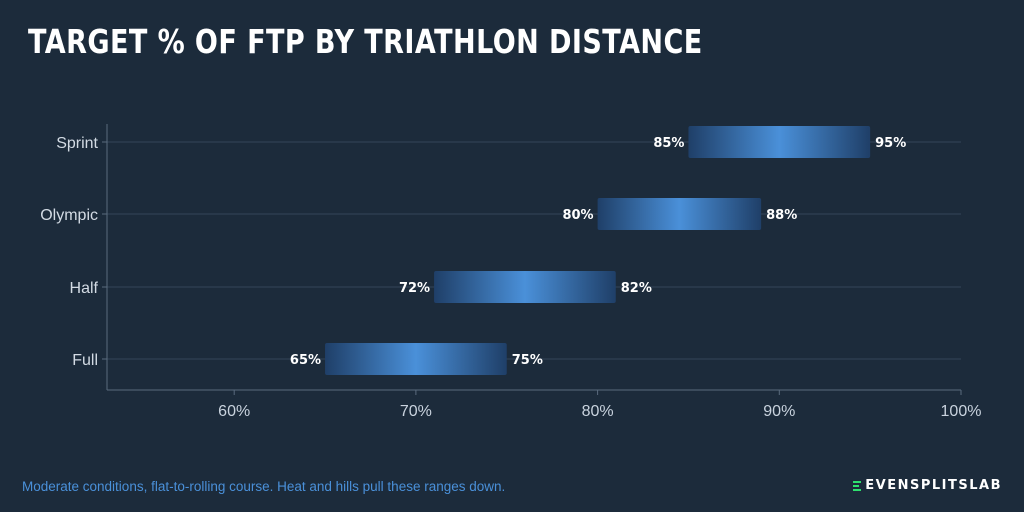 Image resolution: width=1024 pixels, height=512 pixels. I want to click on low-value-label: 85%, so click(668, 143).